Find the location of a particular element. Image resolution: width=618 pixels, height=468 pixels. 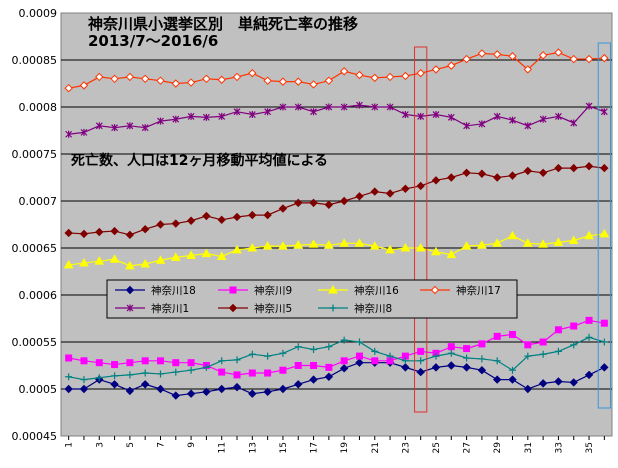

legend-label: 神奈川1 is located at coordinates (170, 308).